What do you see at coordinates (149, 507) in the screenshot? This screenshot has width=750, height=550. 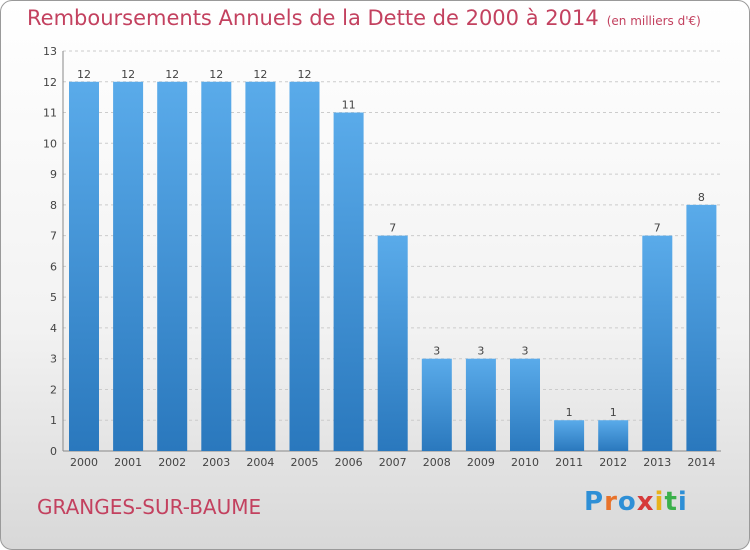 I see `commune-name: GRANGES-SUR-BAUME` at bounding box center [149, 507].